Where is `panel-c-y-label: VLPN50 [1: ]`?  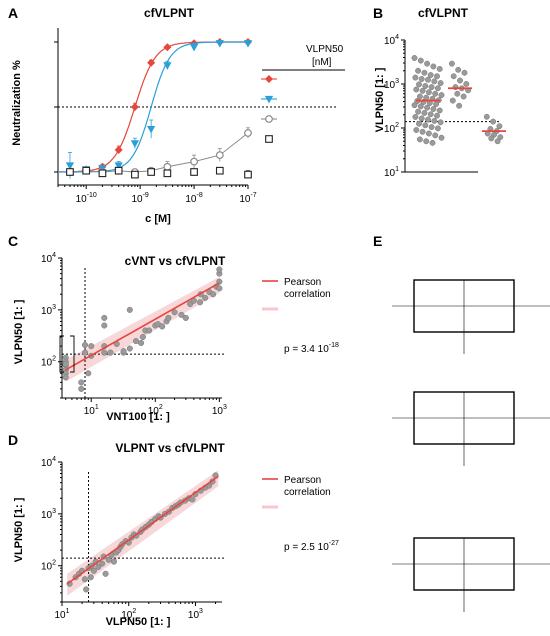 panel-c-y-label: VLPN50 [1: ] is located at coordinates (19, 331).